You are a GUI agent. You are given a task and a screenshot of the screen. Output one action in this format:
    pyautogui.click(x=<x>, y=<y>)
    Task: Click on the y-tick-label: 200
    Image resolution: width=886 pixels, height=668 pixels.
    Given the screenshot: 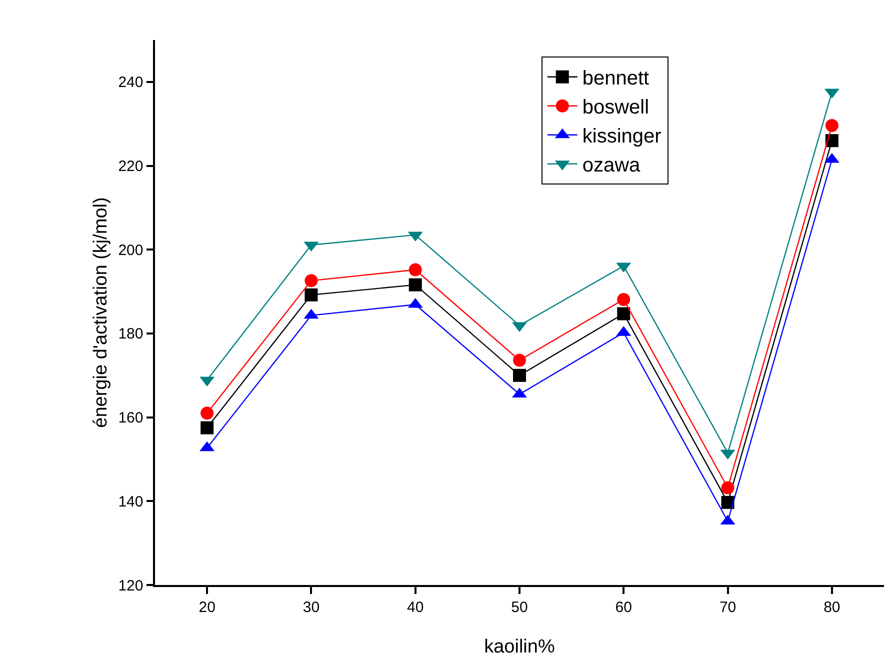 What is the action you would take?
    pyautogui.click(x=131, y=250)
    